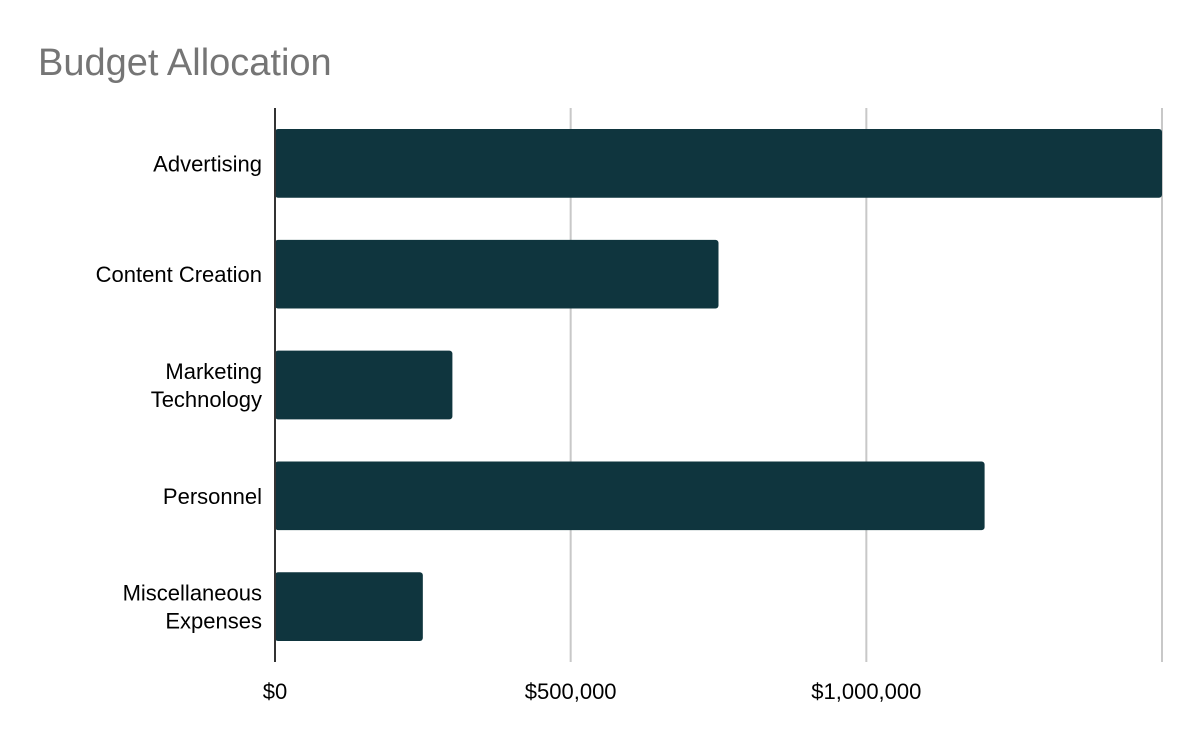 The width and height of the screenshot is (1200, 742). I want to click on category-label-line: Content Creation, so click(179, 274).